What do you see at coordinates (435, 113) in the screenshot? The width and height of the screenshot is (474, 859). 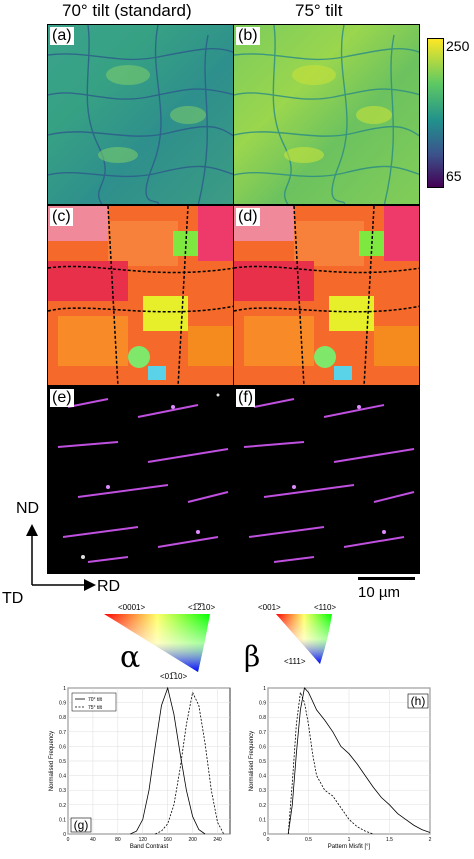 I see `colorbar` at bounding box center [435, 113].